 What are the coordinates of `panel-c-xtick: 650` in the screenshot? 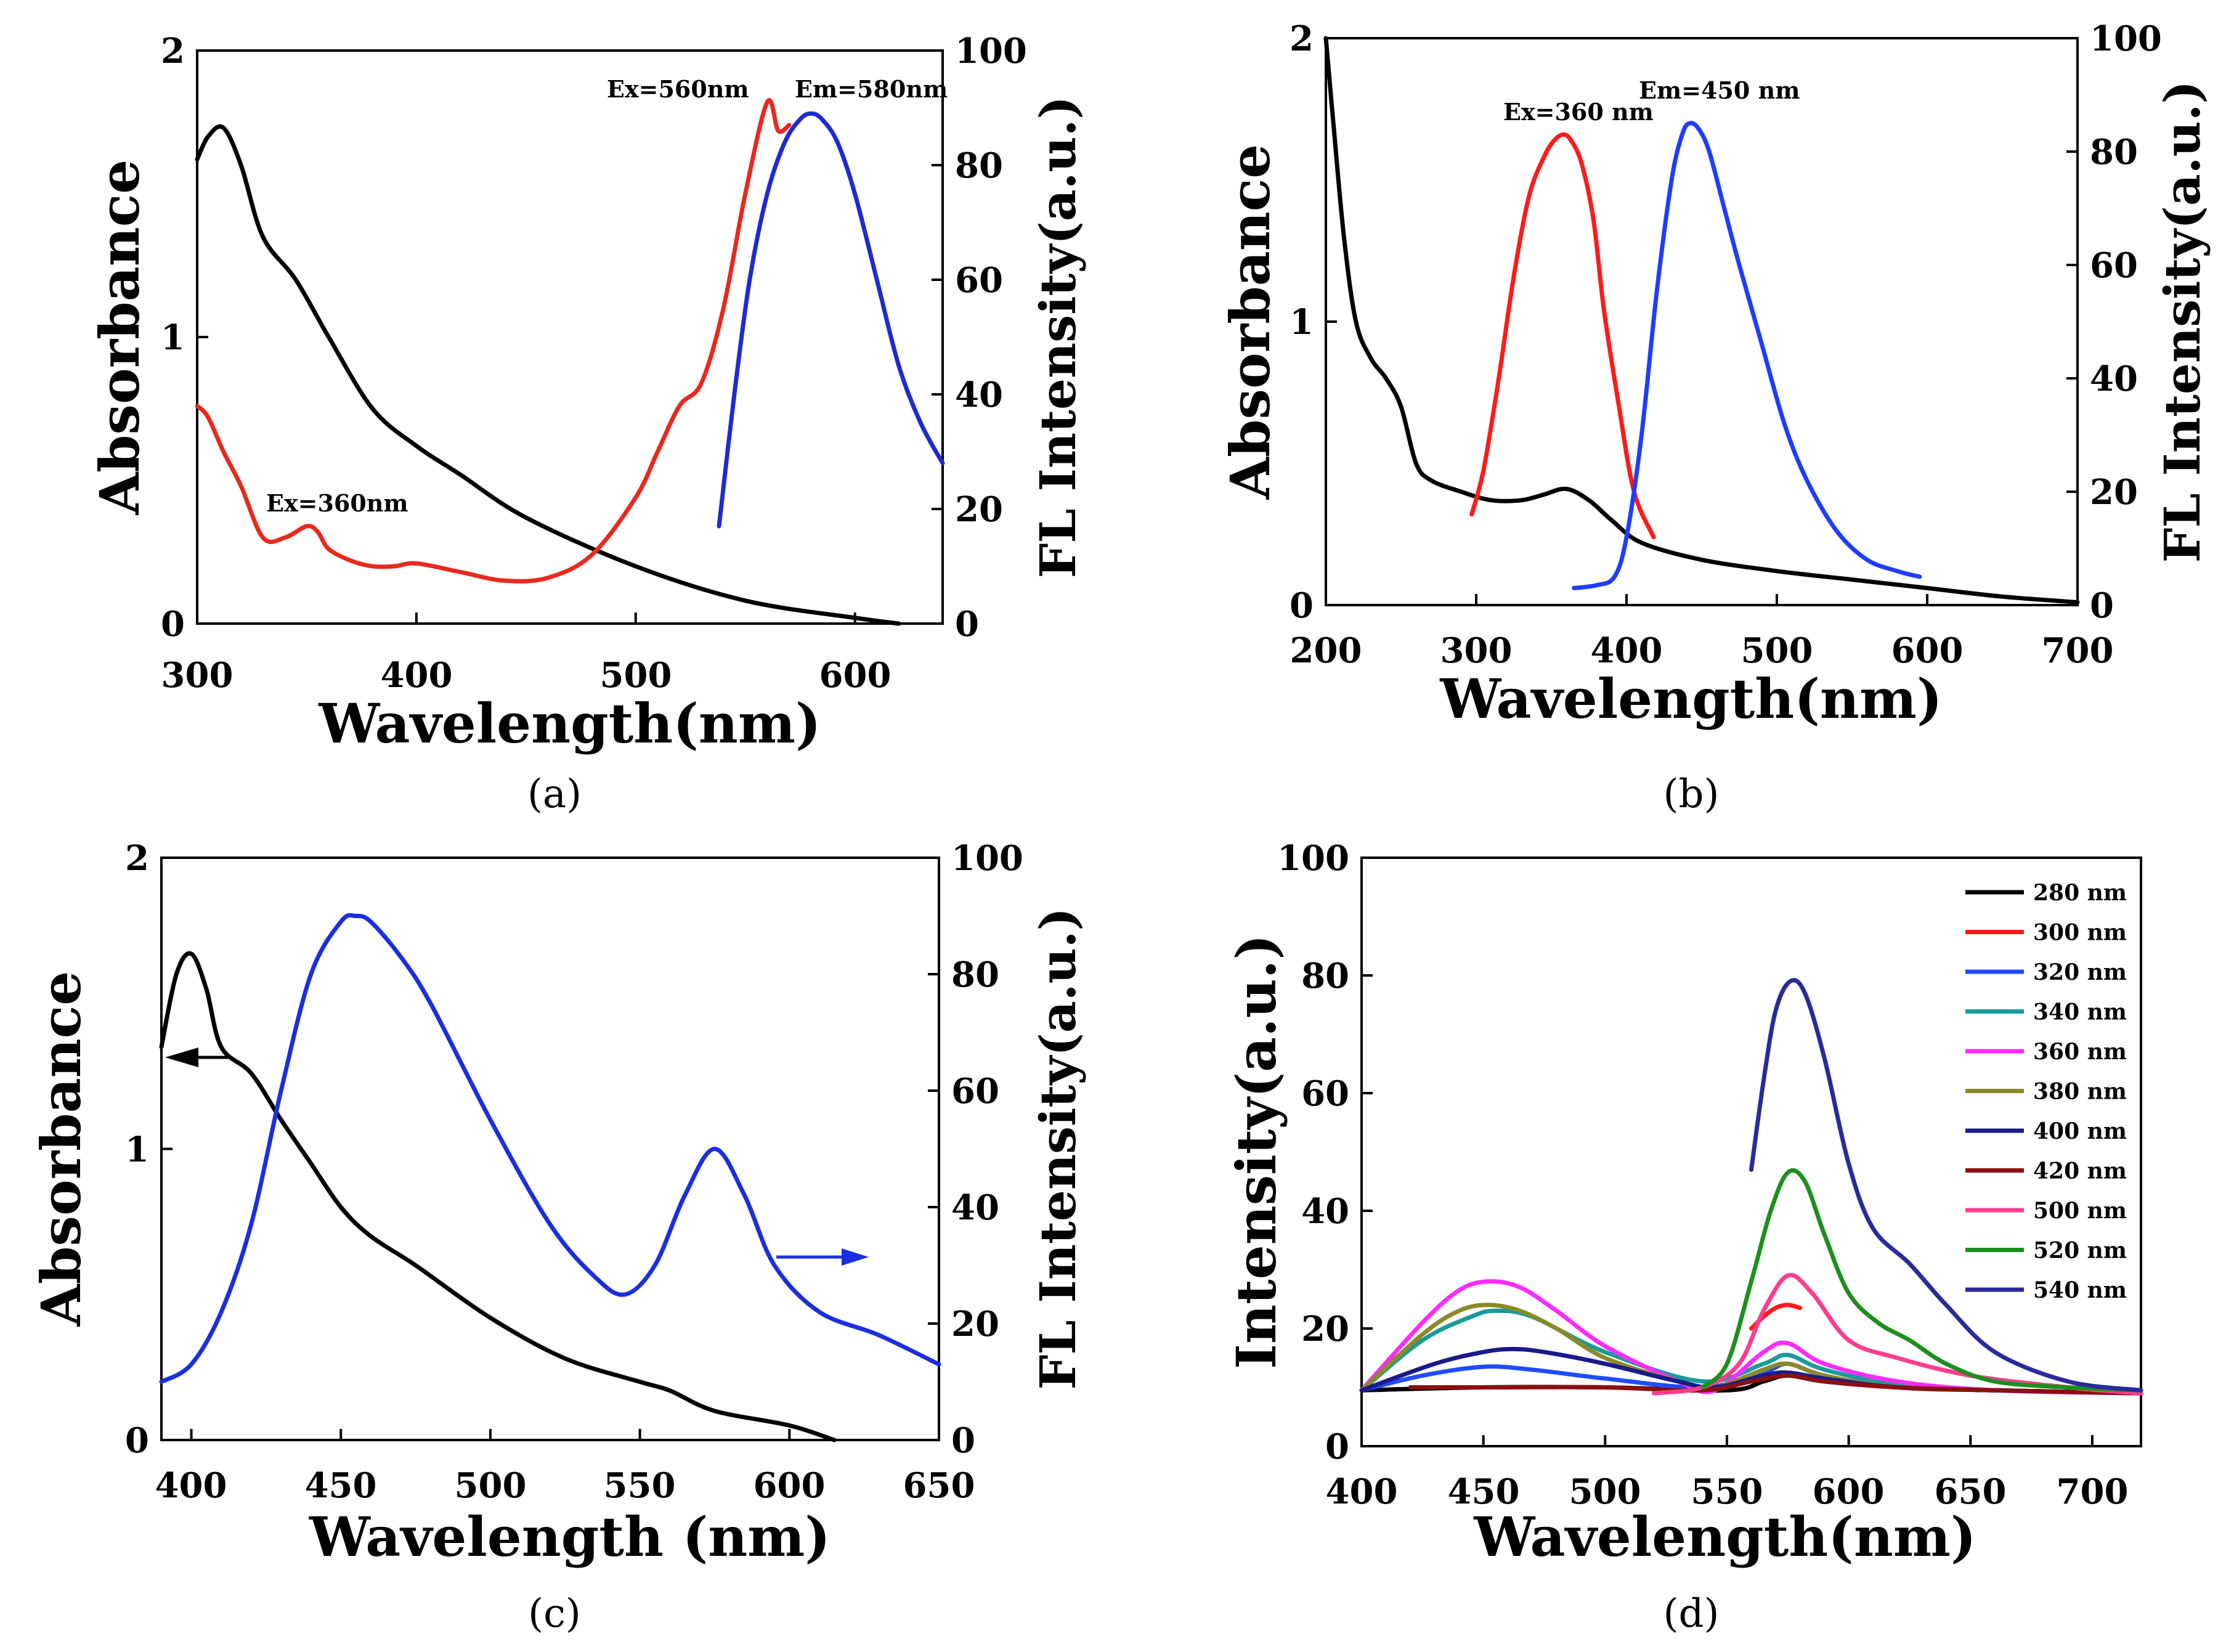 It's located at (939, 1485).